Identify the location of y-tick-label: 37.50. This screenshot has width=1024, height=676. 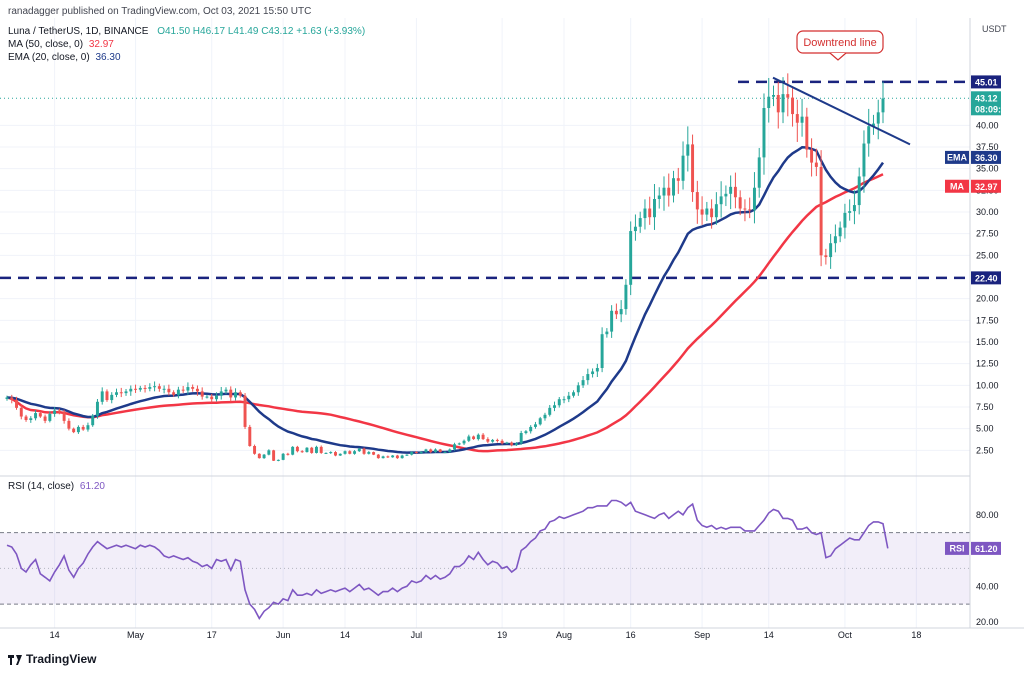
(987, 147).